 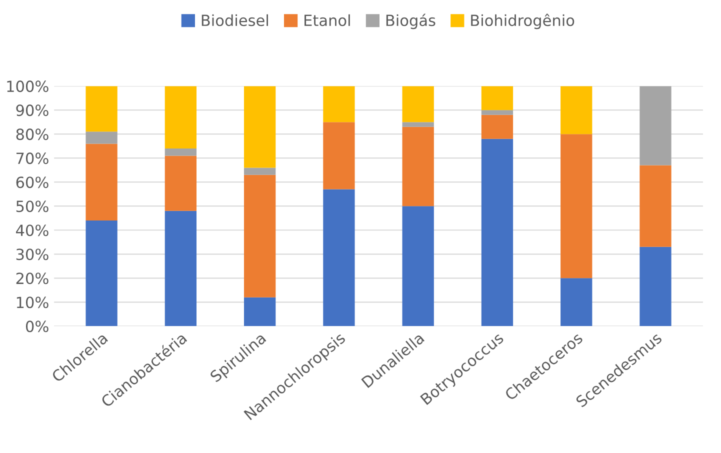 I want to click on y-tick-label: 40%, so click(x=32, y=230).